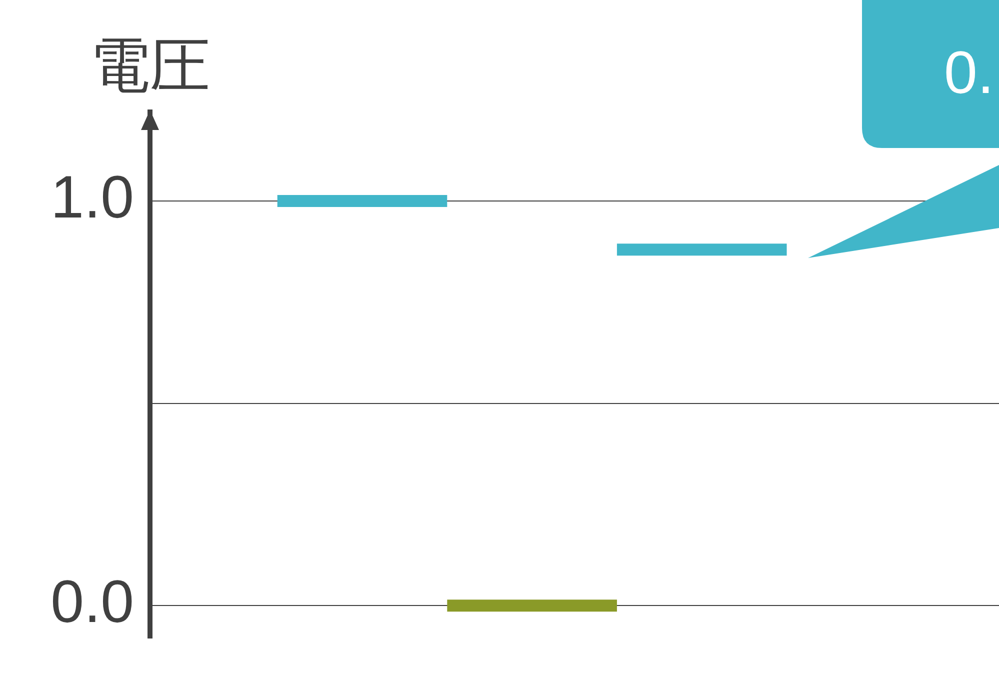  Describe the element at coordinates (150, 65) in the screenshot. I see `y-axis-title: 電圧` at that location.